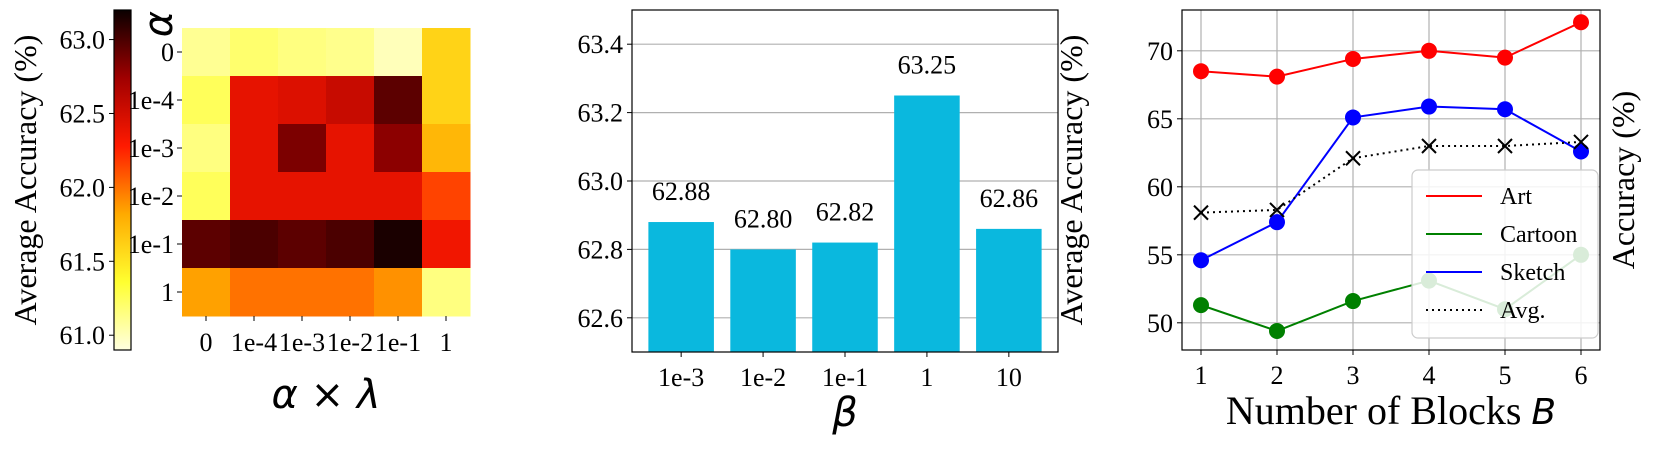  Describe the element at coordinates (350, 342) in the screenshot. I see `heatmap-x-tick-label: 1e-2` at that location.